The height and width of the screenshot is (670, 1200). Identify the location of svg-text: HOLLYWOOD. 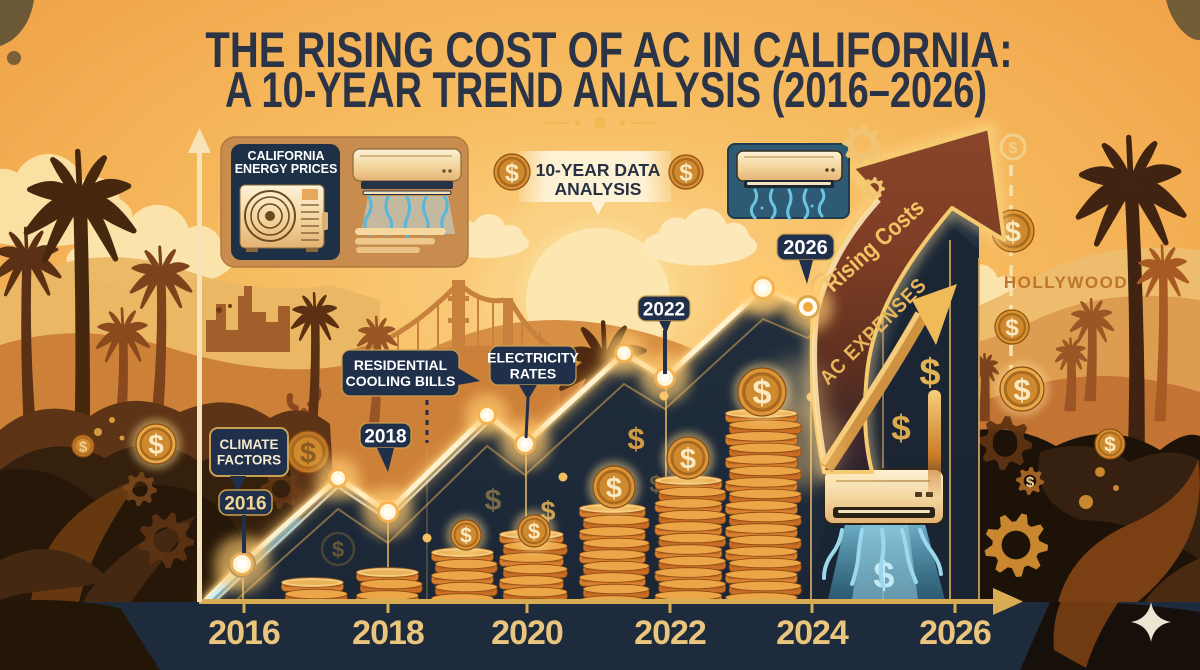
(1066, 282).